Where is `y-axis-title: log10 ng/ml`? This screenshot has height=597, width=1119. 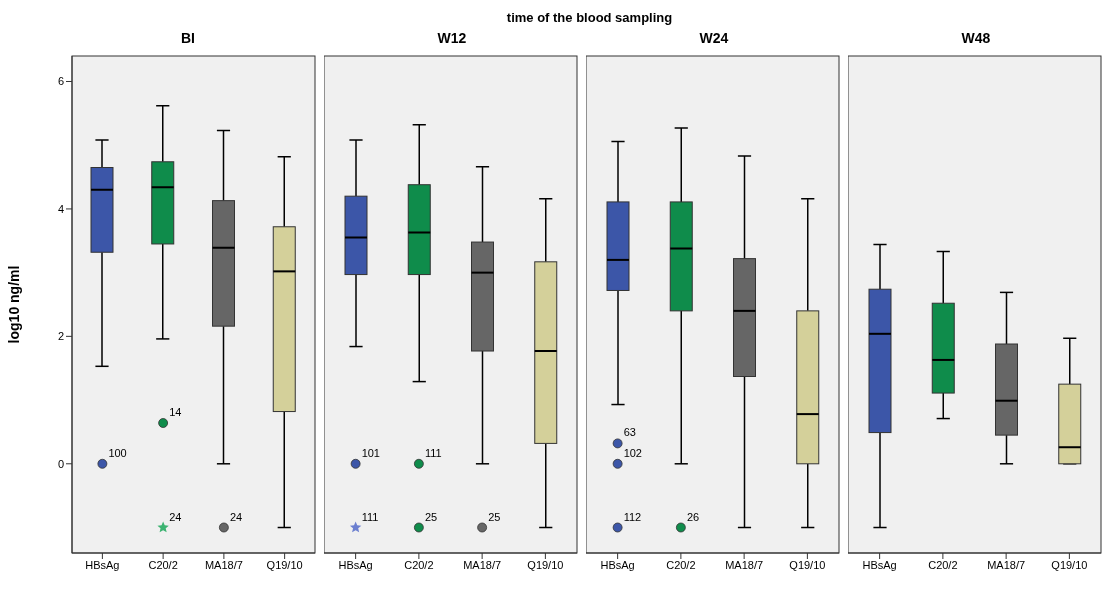 y-axis-title: log10 ng/ml is located at coordinates (13, 304).